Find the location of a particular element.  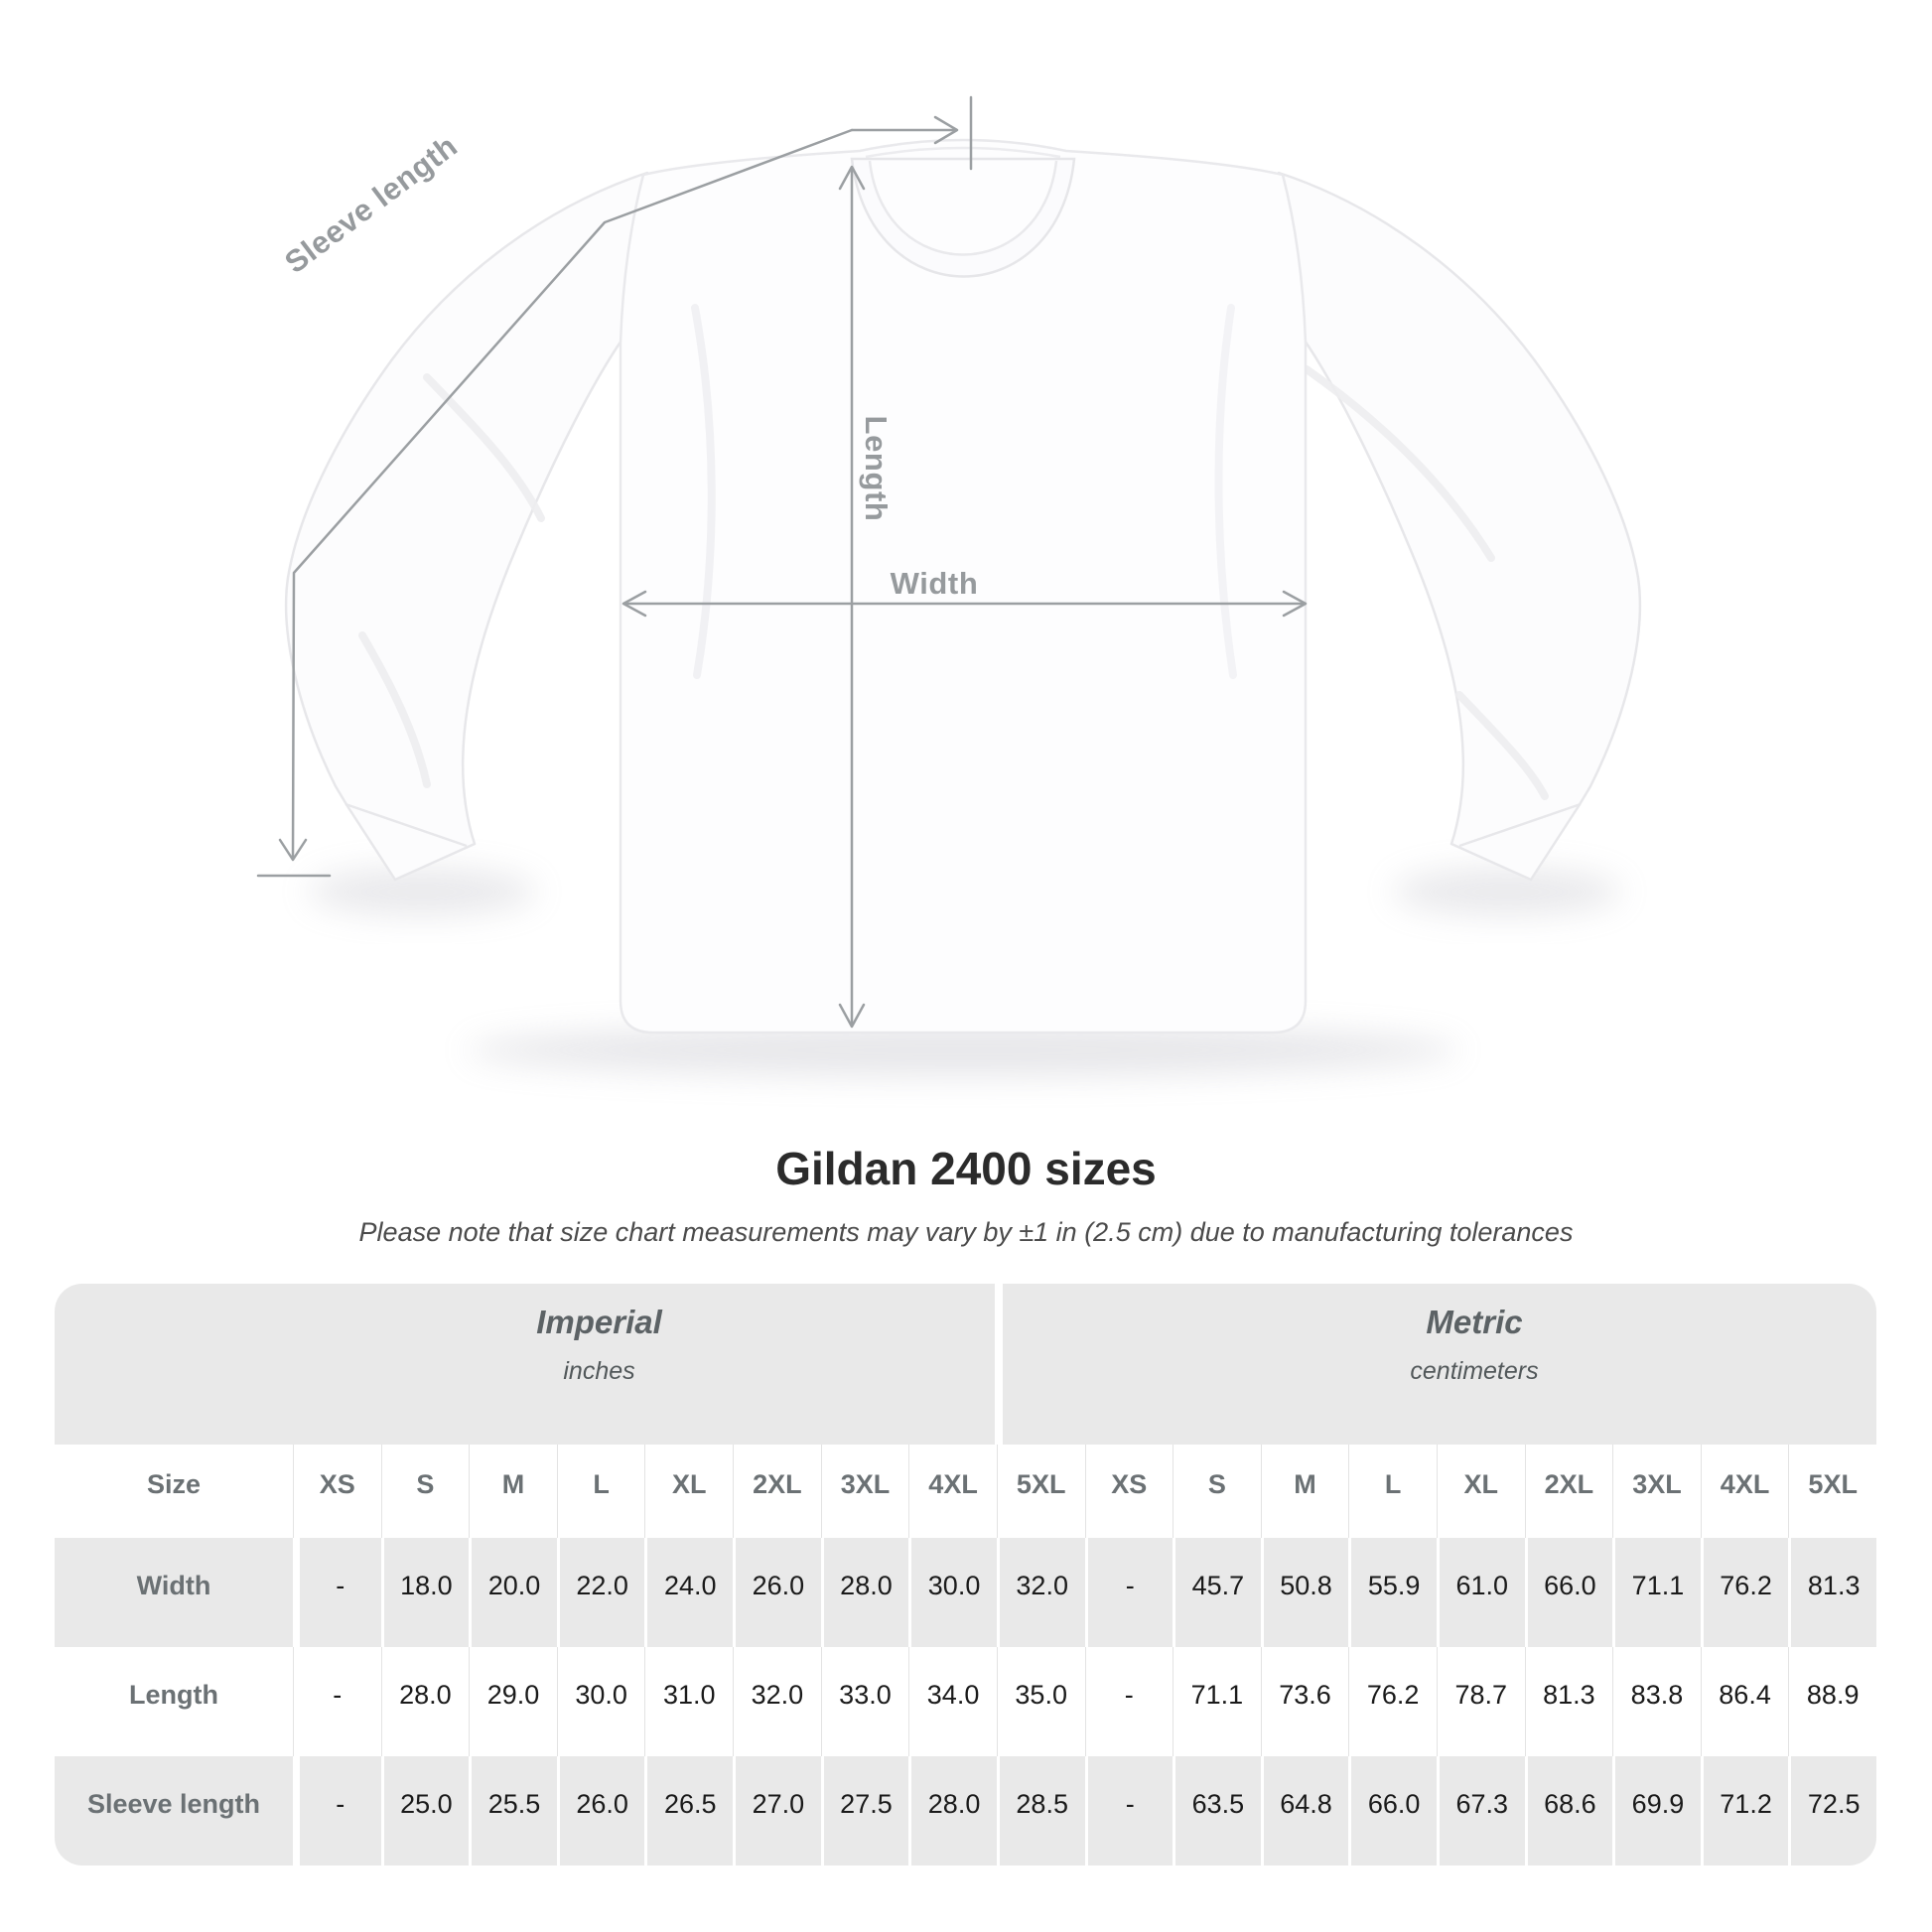

value-cell: 28.5 is located at coordinates (1040, 1810).